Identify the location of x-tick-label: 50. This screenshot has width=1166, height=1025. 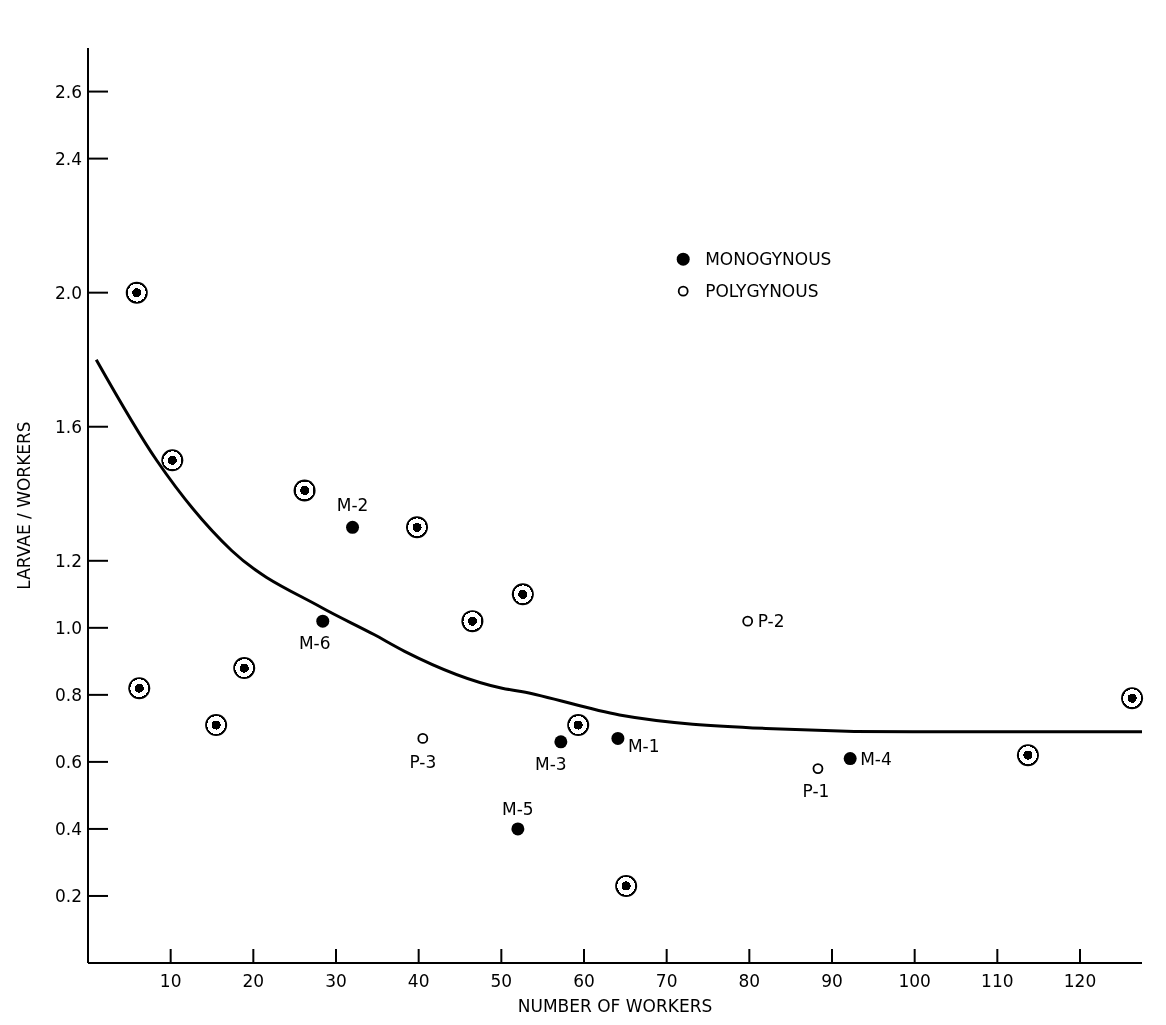
(501, 981).